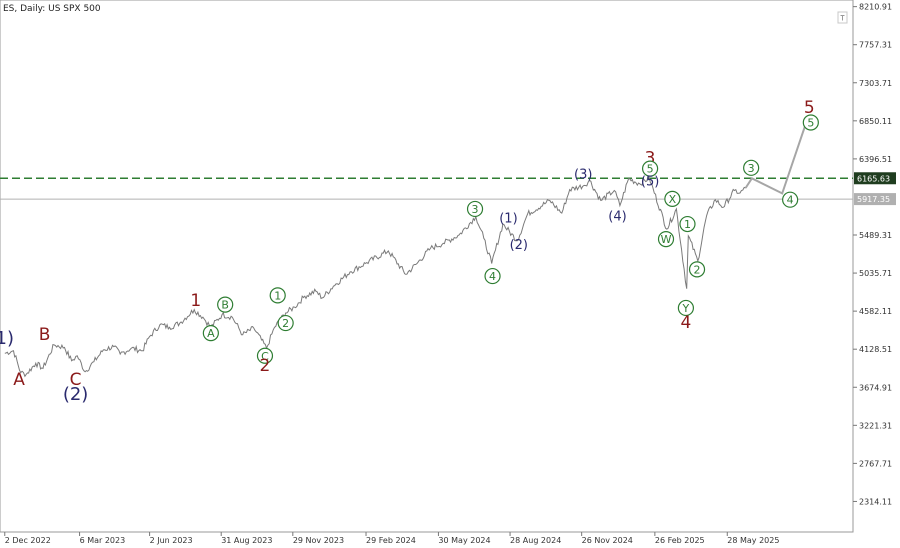 Image resolution: width=900 pixels, height=548 pixels. I want to click on x-tick-label: 26 Nov 2024, so click(607, 540).